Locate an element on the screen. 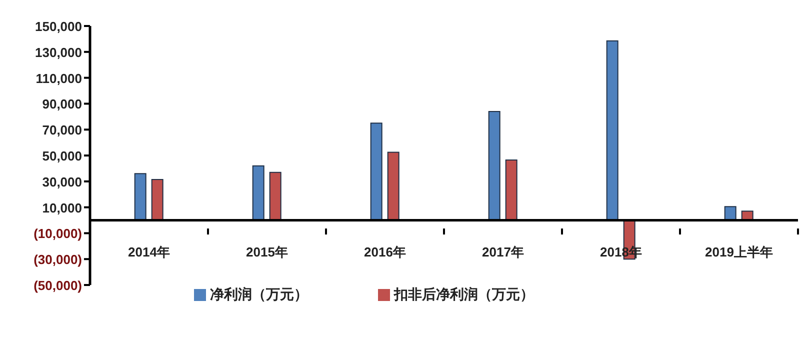  y-tick-label: 70,000 is located at coordinates (62, 130).